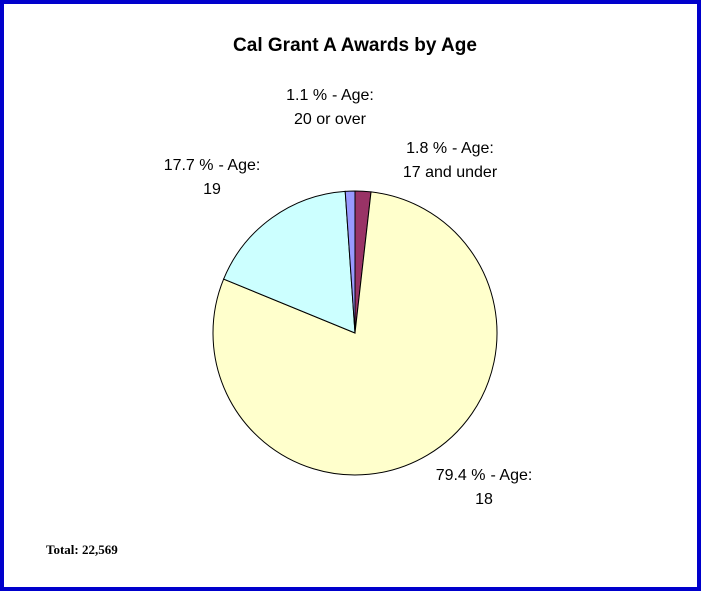 The height and width of the screenshot is (592, 702). Describe the element at coordinates (426, 148) in the screenshot. I see `value-label: 1.8 %` at that location.